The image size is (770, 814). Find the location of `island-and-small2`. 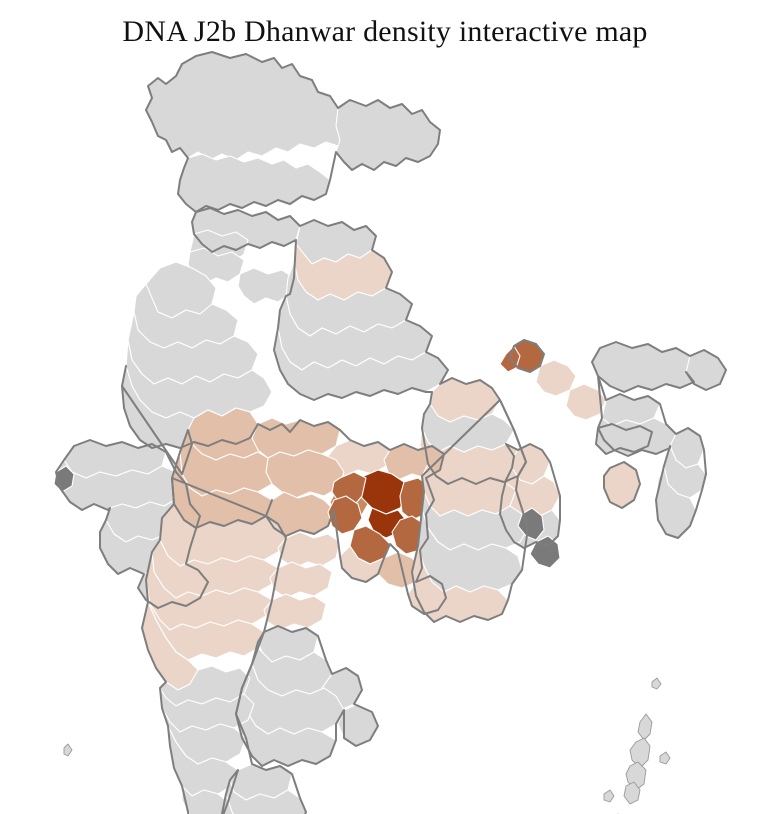

island-and-small2 is located at coordinates (665, 758).